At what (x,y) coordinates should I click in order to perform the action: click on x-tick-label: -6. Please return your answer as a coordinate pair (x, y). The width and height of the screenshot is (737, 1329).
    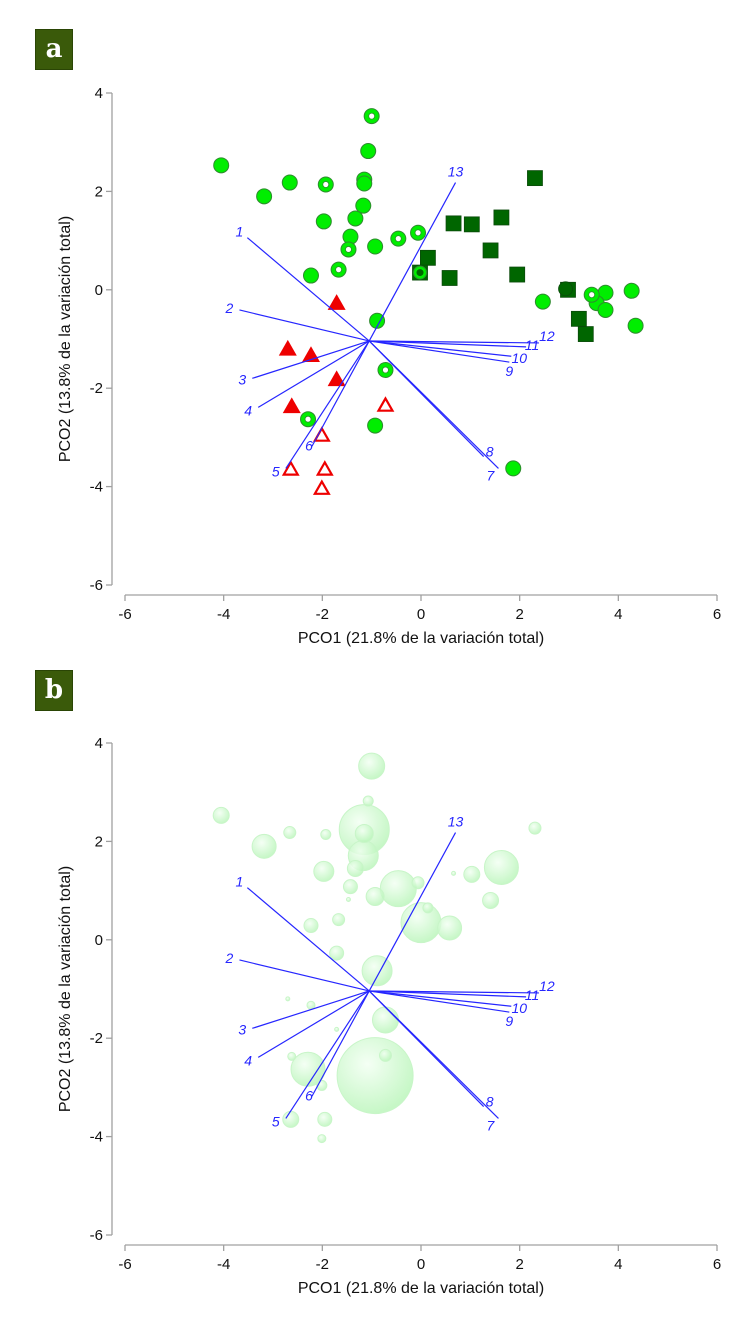
    Looking at the image, I should click on (124, 614).